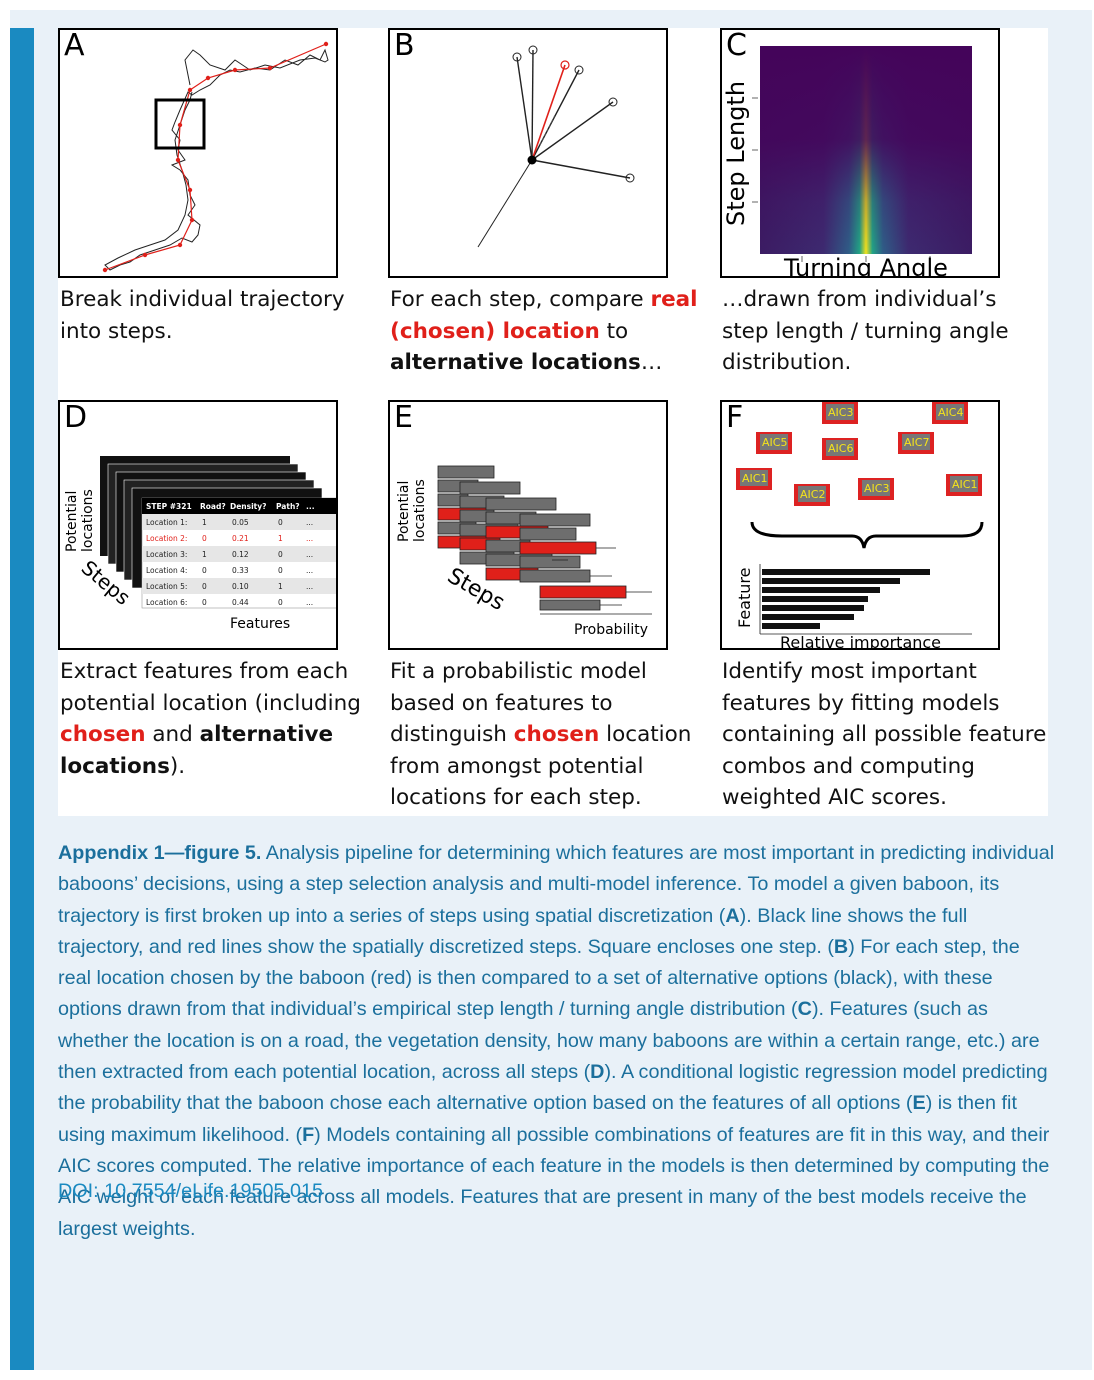 The image size is (1094, 1380). Describe the element at coordinates (240, 538) in the screenshot. I see `svg-text: 0.21` at that location.